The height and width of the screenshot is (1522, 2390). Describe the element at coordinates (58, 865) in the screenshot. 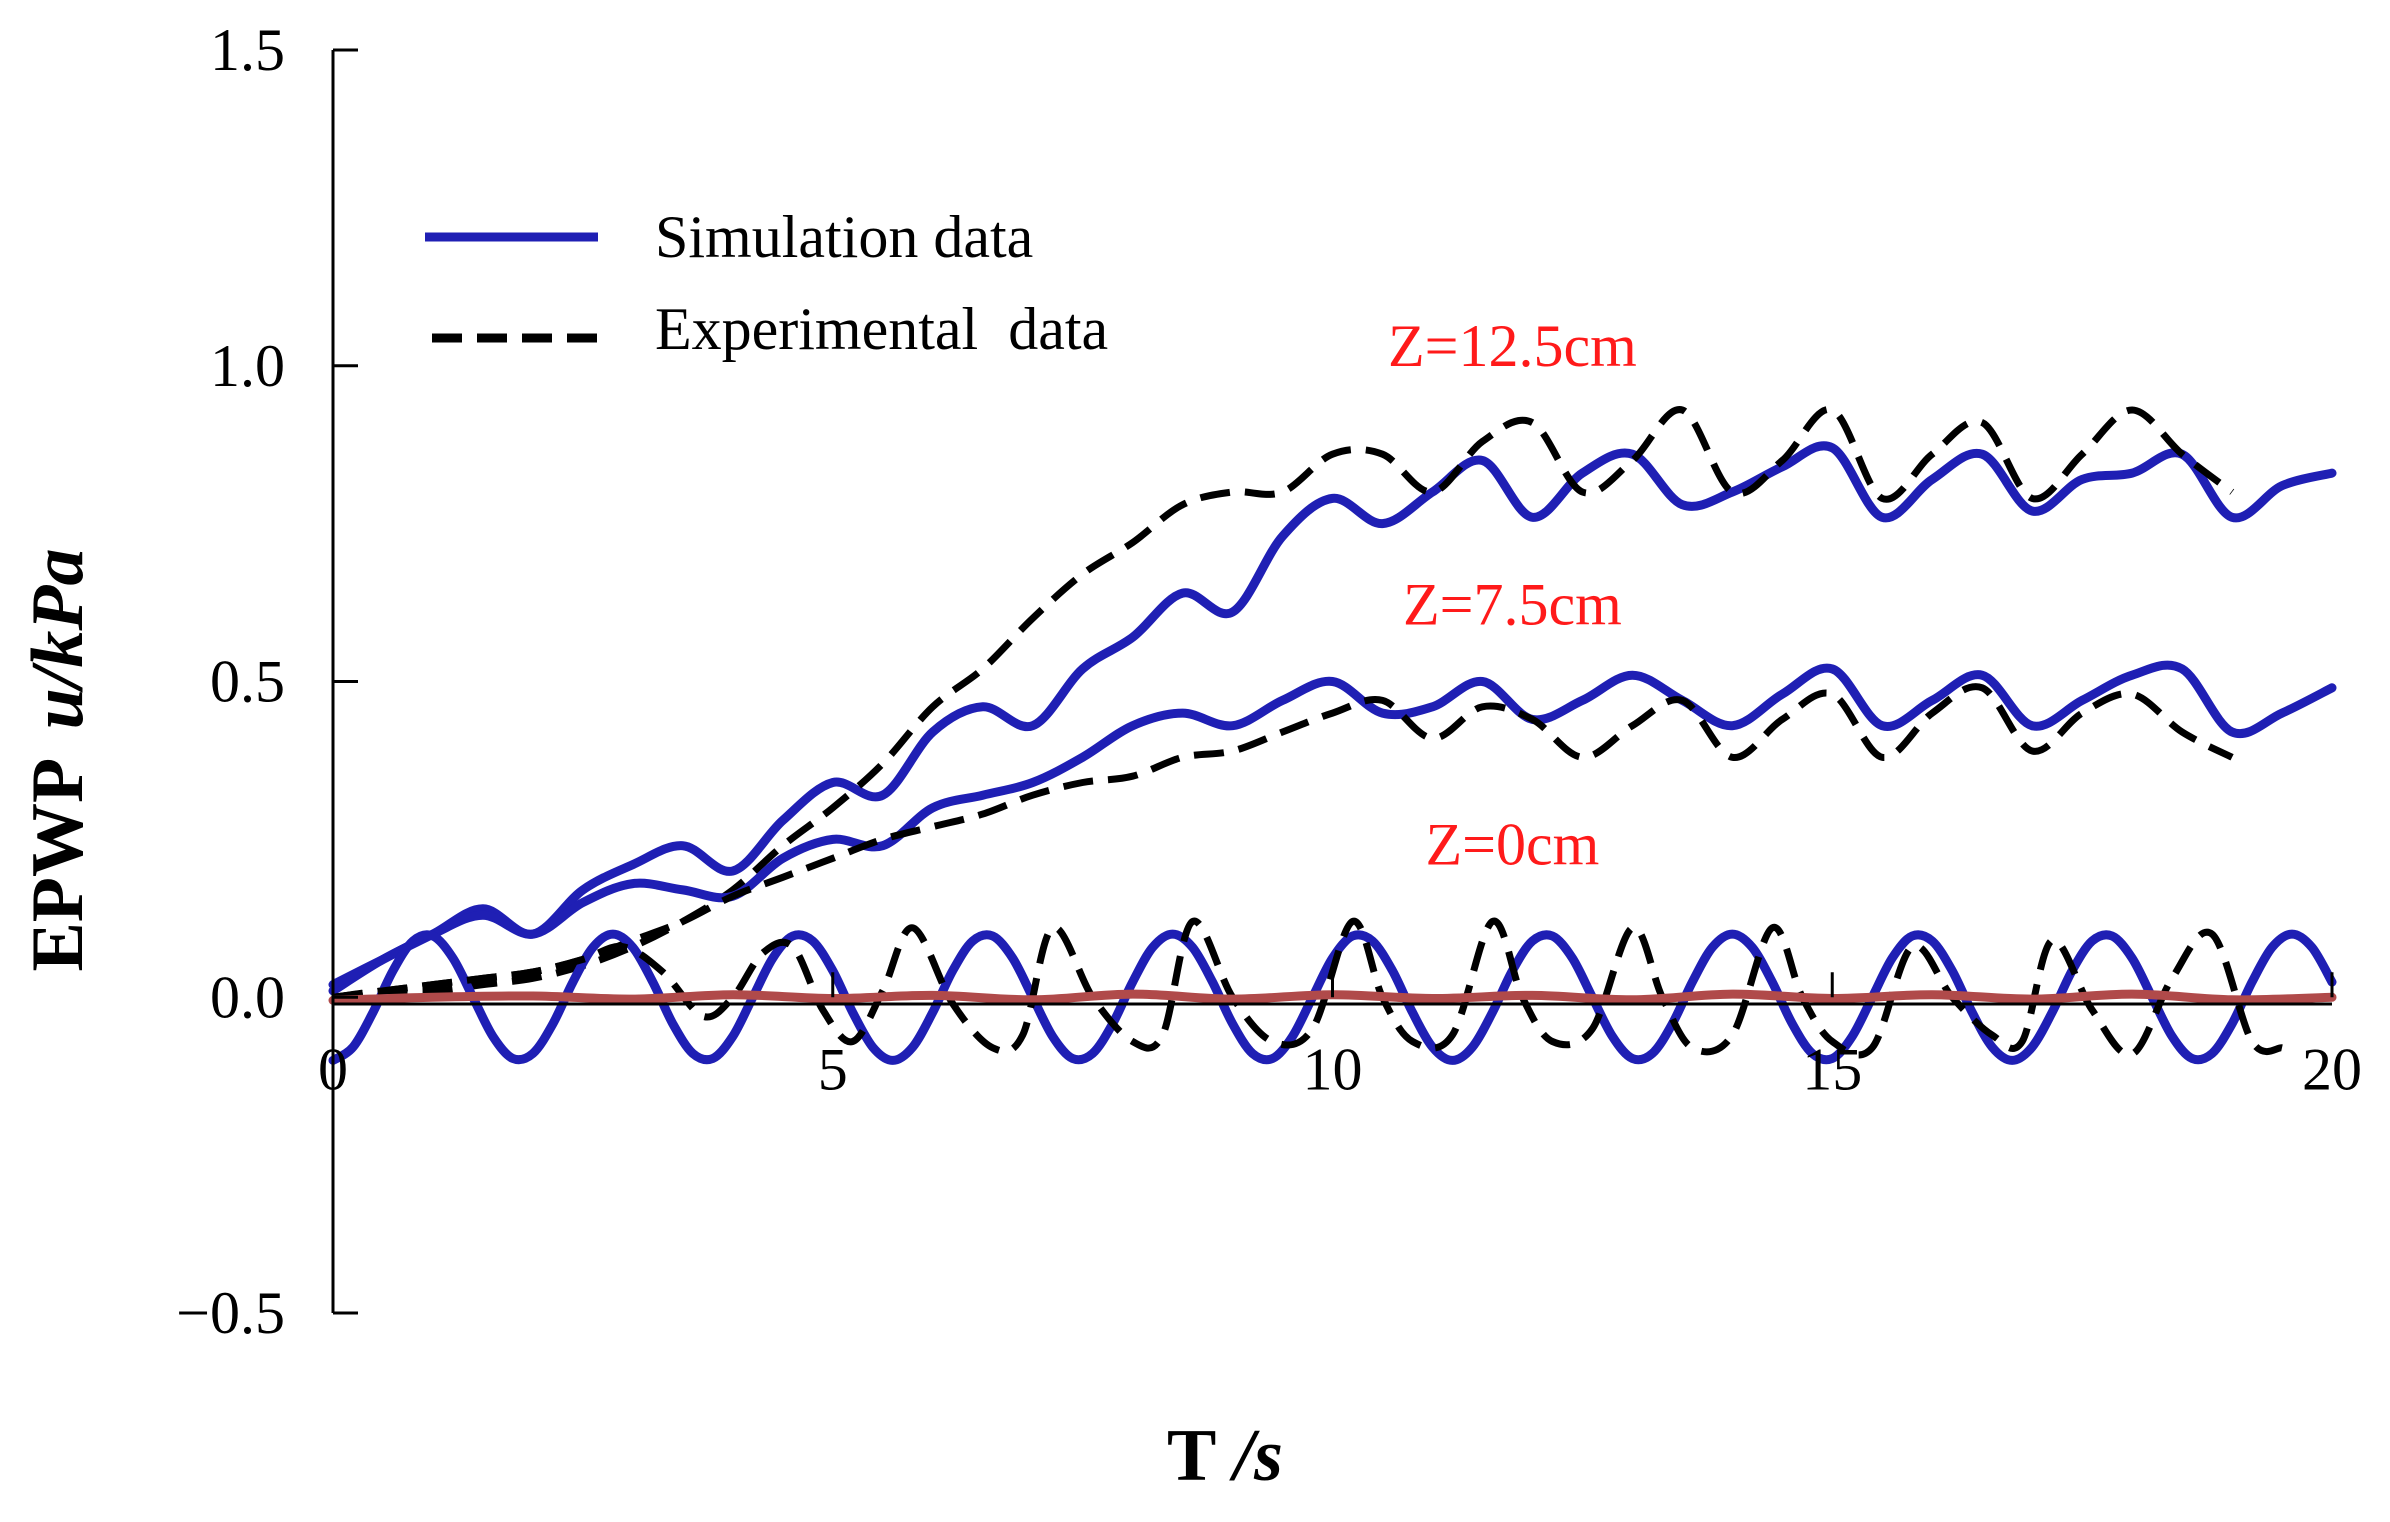

I see `y-axis-label-main: EPWP` at that location.